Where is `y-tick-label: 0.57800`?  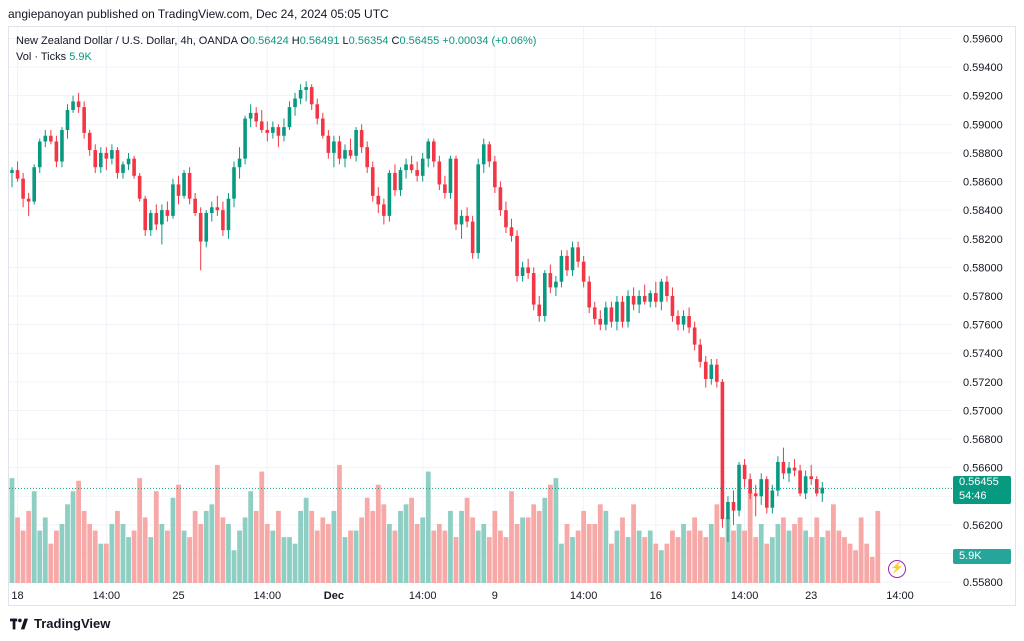 y-tick-label: 0.57800 is located at coordinates (983, 297).